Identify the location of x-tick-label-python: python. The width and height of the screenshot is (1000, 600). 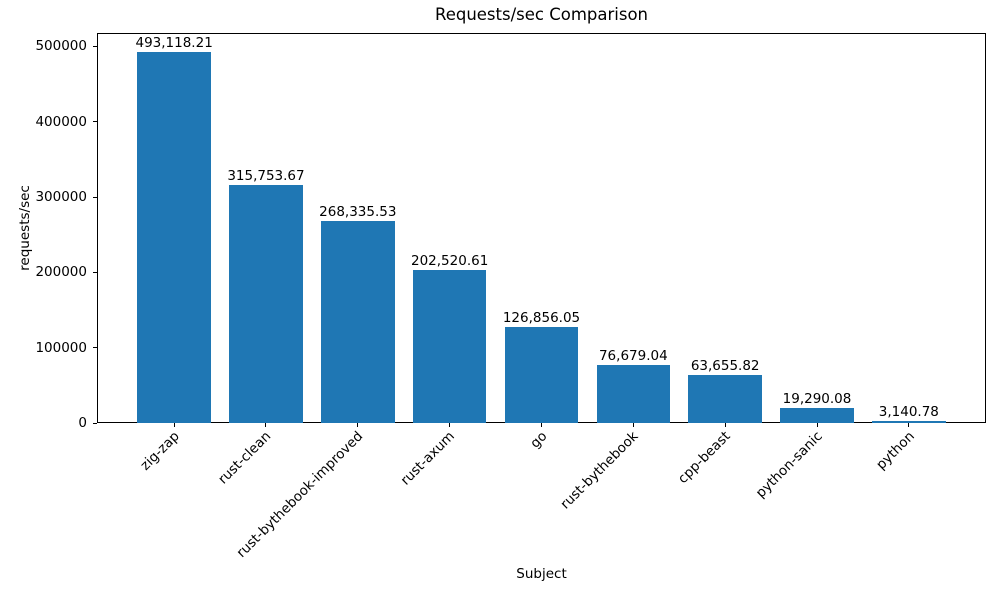
(895, 451).